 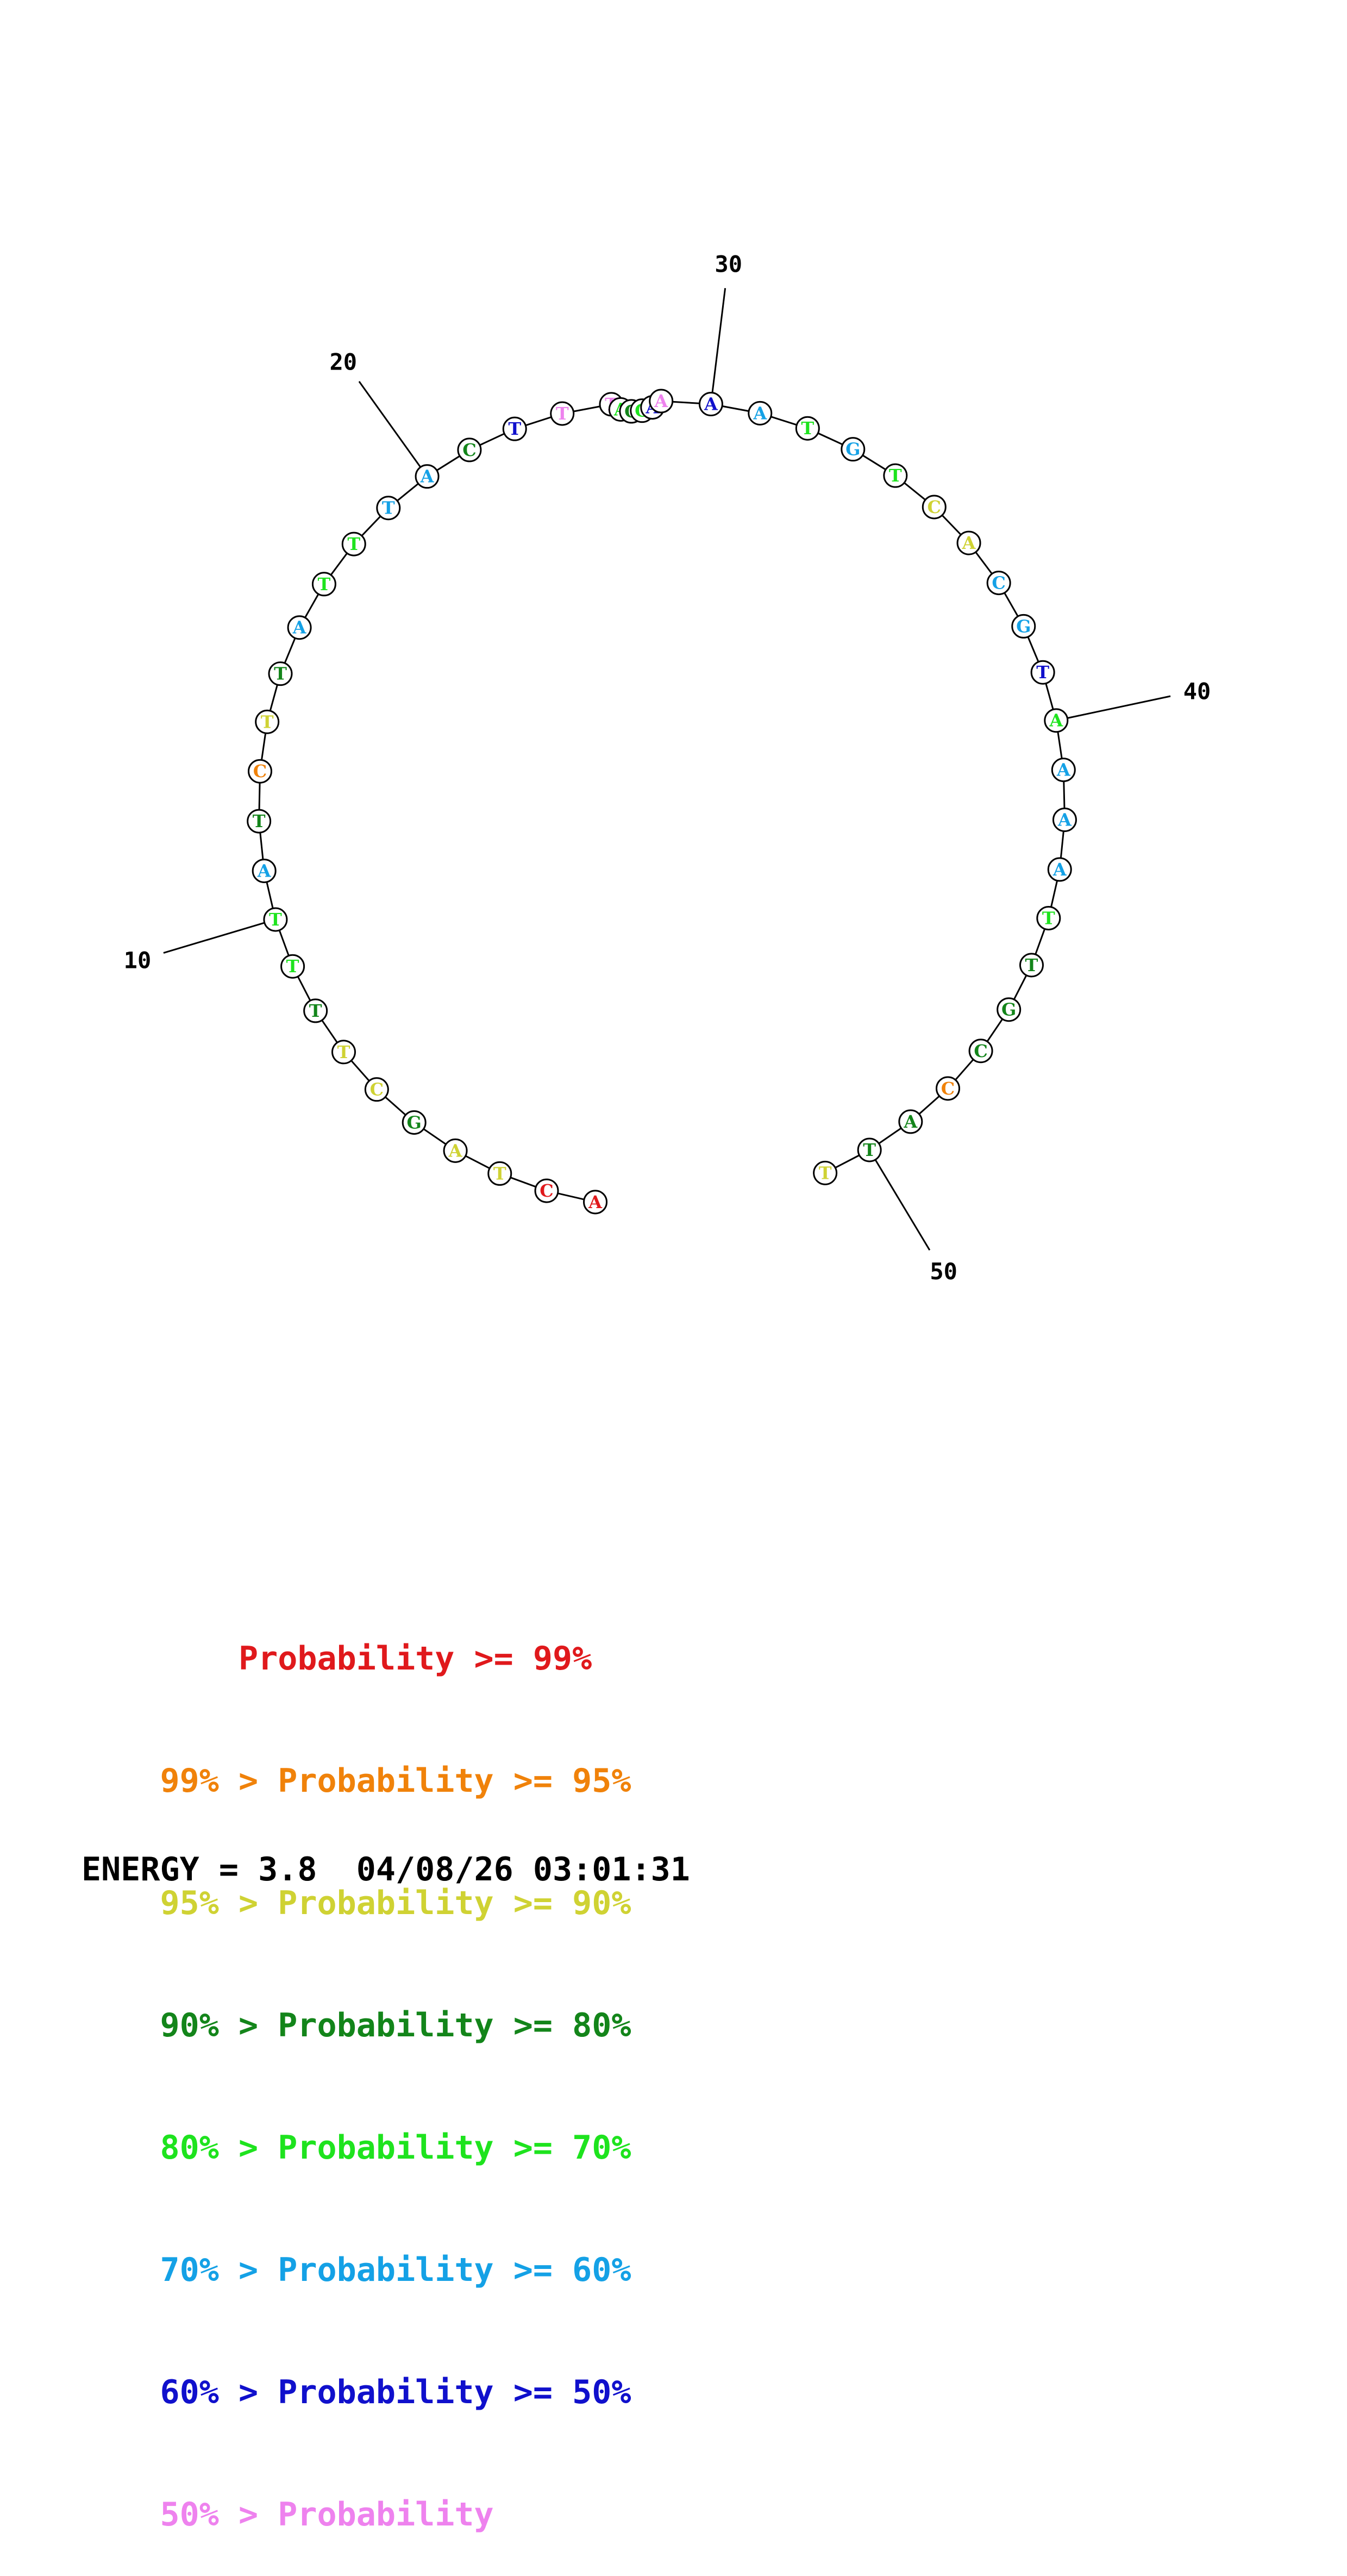 I want to click on nucleotide-13: C, so click(x=259, y=771).